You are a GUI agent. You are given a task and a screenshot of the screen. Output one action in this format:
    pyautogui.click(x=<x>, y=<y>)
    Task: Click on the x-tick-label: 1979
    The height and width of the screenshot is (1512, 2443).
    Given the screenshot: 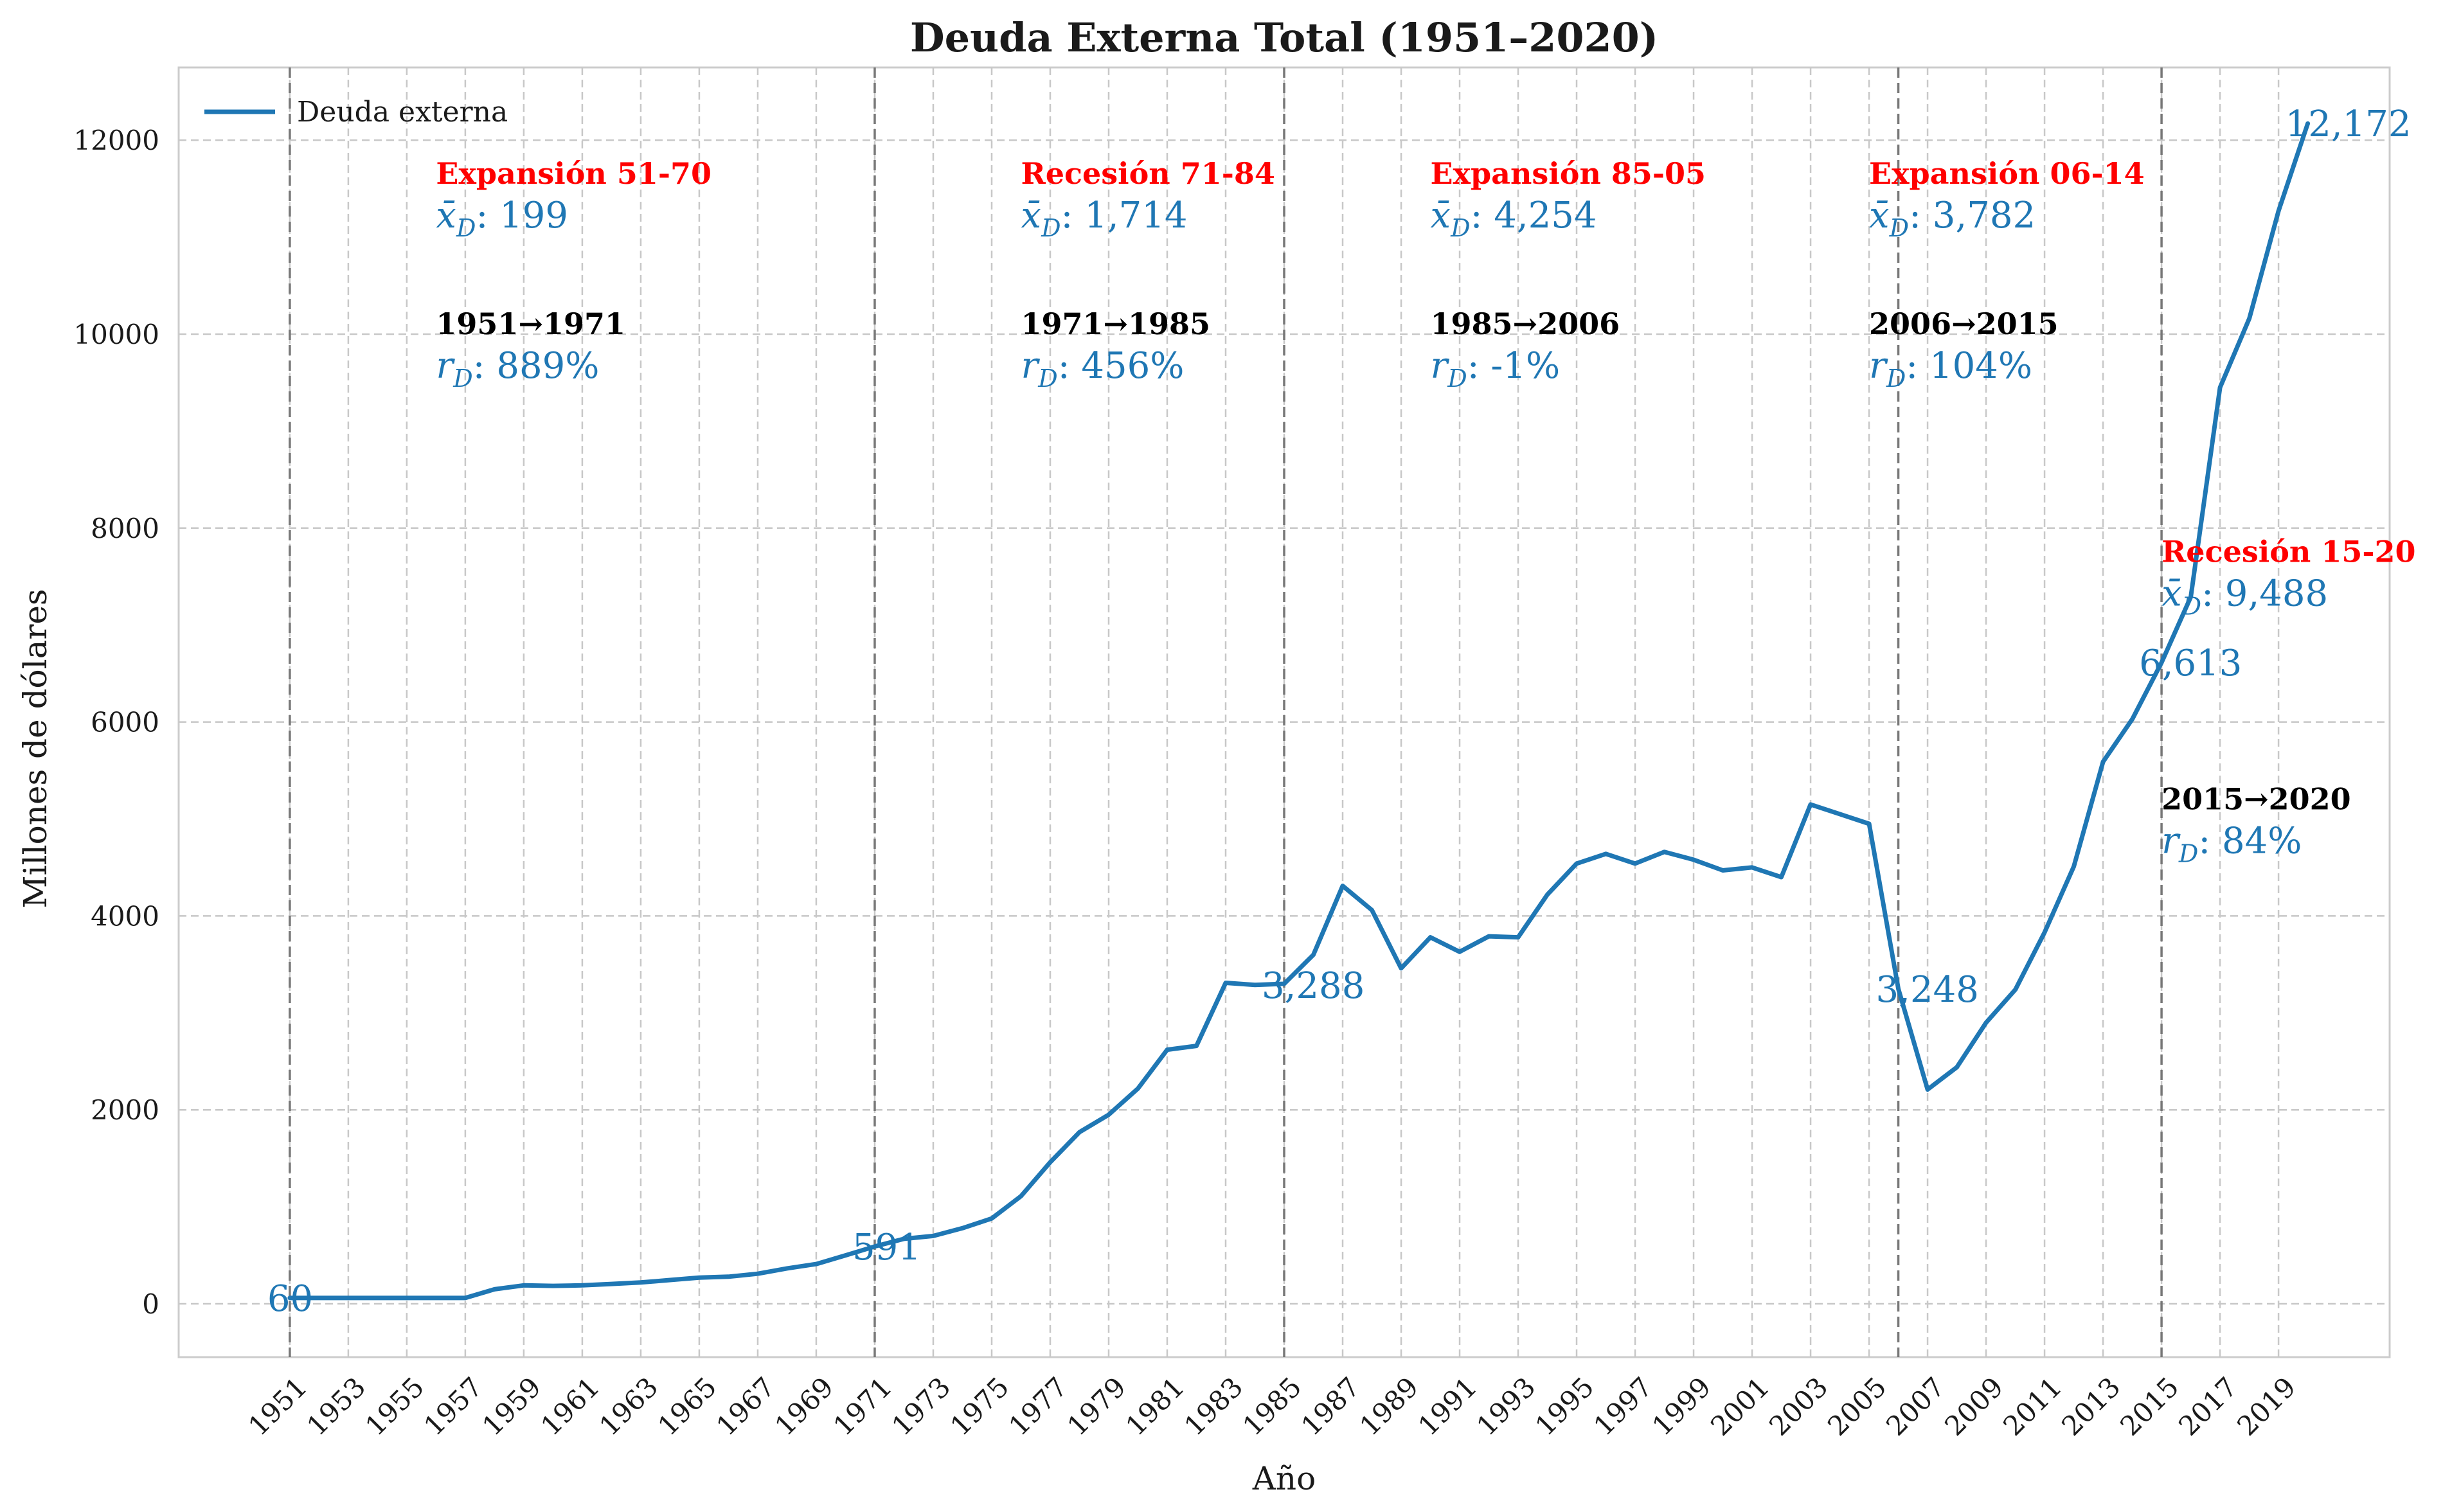 What is the action you would take?
    pyautogui.click(x=1096, y=1406)
    